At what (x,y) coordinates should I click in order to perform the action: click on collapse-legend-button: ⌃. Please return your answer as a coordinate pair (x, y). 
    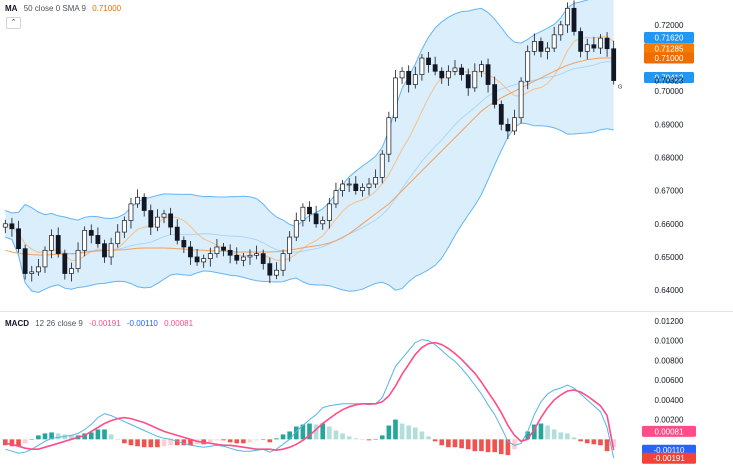
    Looking at the image, I should click on (13, 23).